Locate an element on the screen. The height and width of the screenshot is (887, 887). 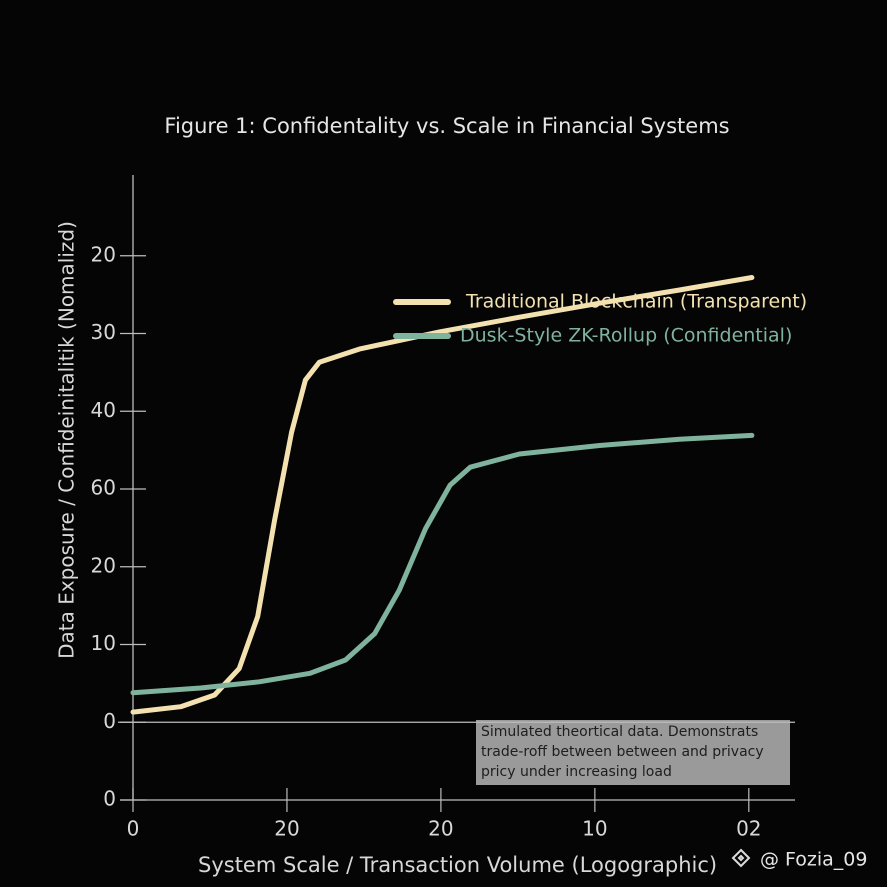
annotation-text: Simulated theortical data. Demonstrats is located at coordinates (619, 732).